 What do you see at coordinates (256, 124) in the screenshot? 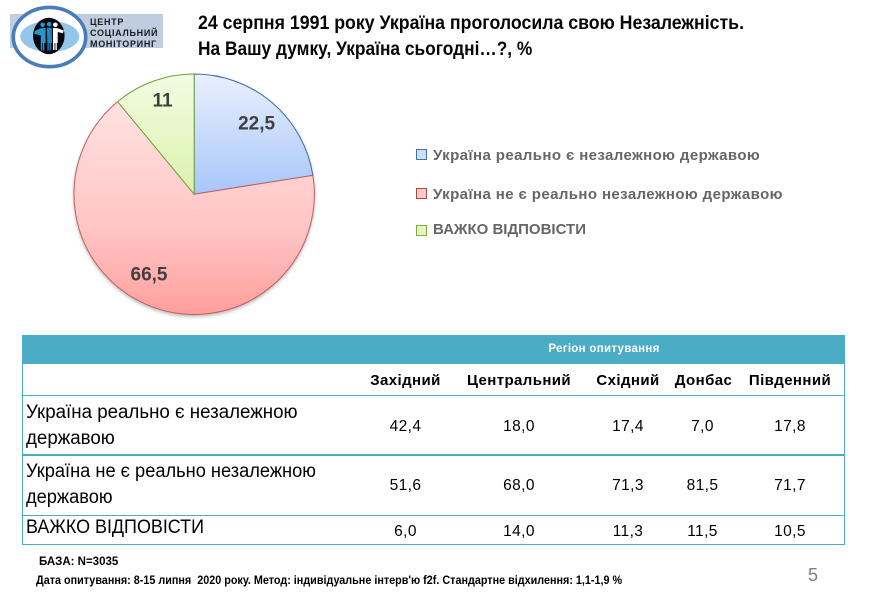
I see `svg-text: 22,5` at bounding box center [256, 124].